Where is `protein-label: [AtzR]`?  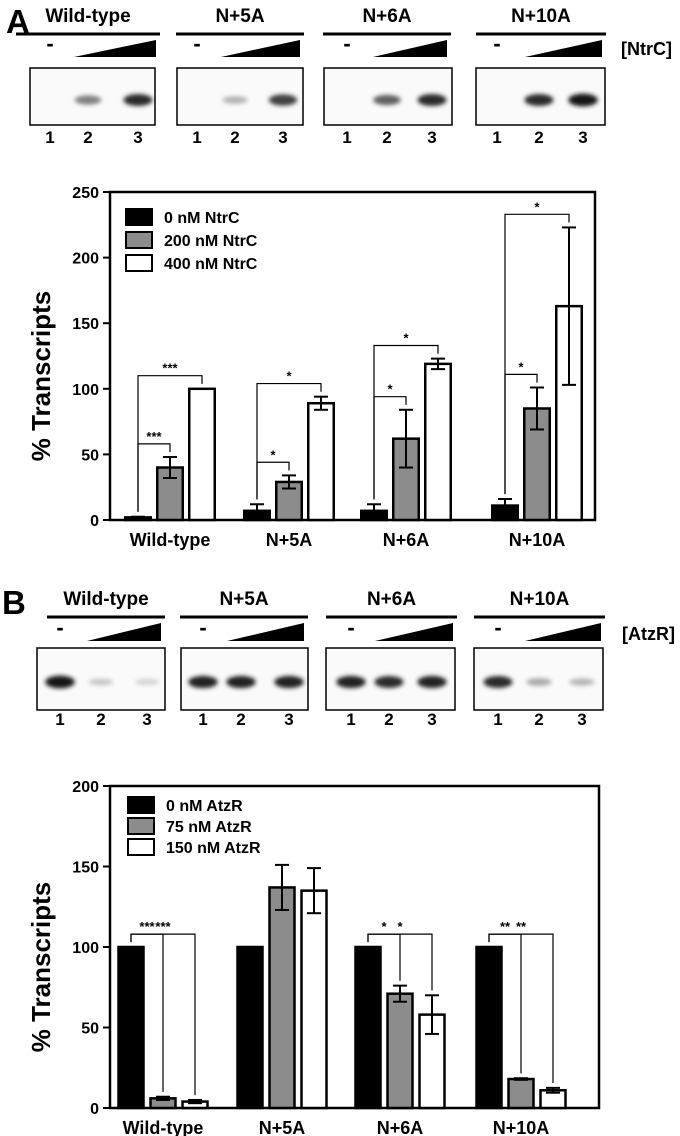 protein-label: [AtzR] is located at coordinates (648, 634).